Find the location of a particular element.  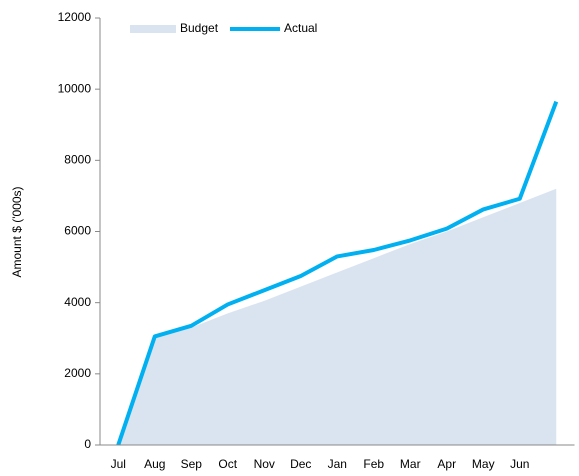

y-tick-label: 0 is located at coordinates (87, 444).